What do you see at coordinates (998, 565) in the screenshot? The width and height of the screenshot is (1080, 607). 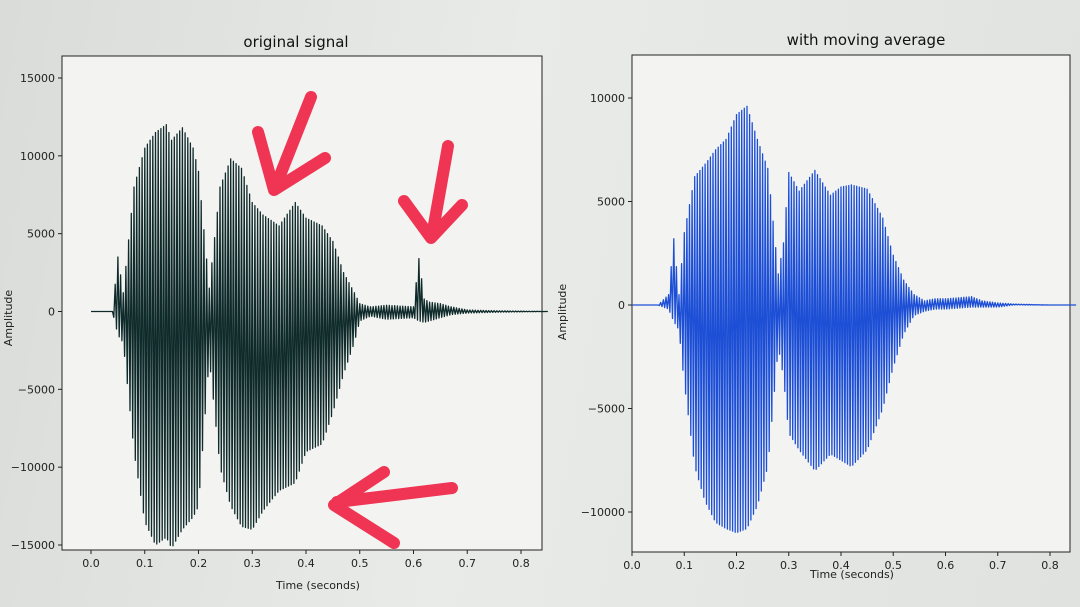 I see `x-tick-label-moving-average: 0.7` at bounding box center [998, 565].